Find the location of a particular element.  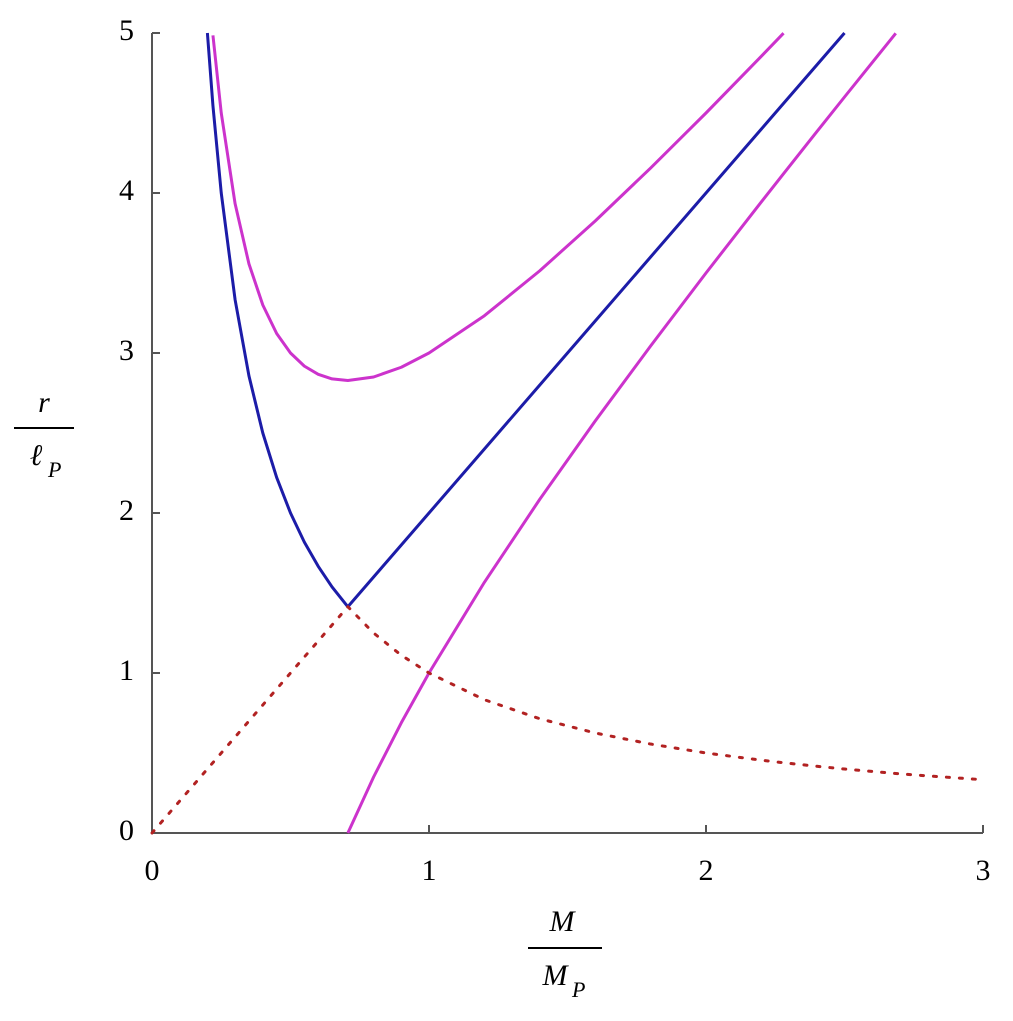

x-tick-label: 1 is located at coordinates (429, 870).